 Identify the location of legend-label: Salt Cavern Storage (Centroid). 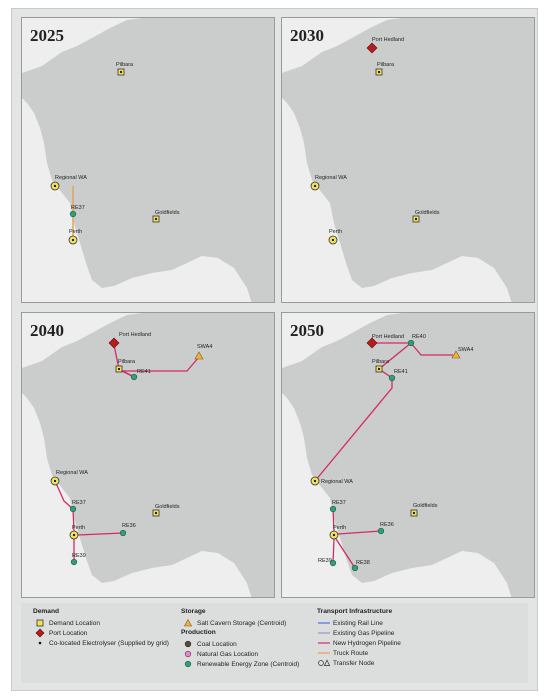
(242, 623).